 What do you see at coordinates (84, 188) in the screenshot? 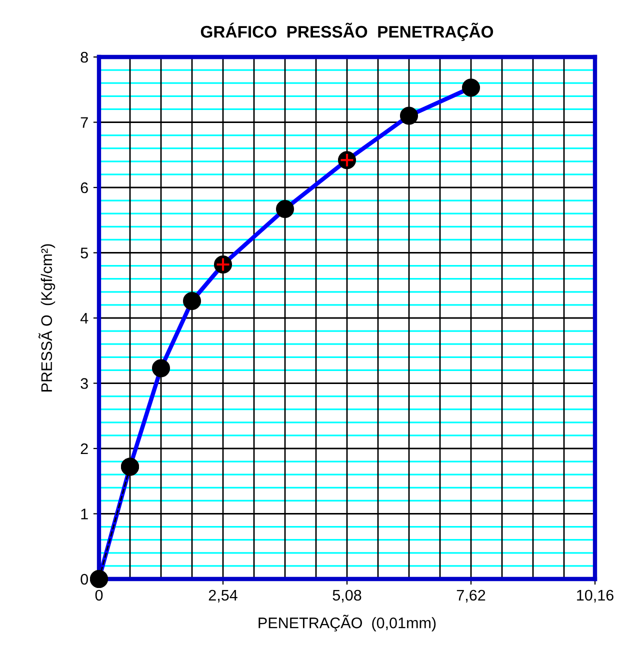
I see `y-tick-label: 6` at bounding box center [84, 188].